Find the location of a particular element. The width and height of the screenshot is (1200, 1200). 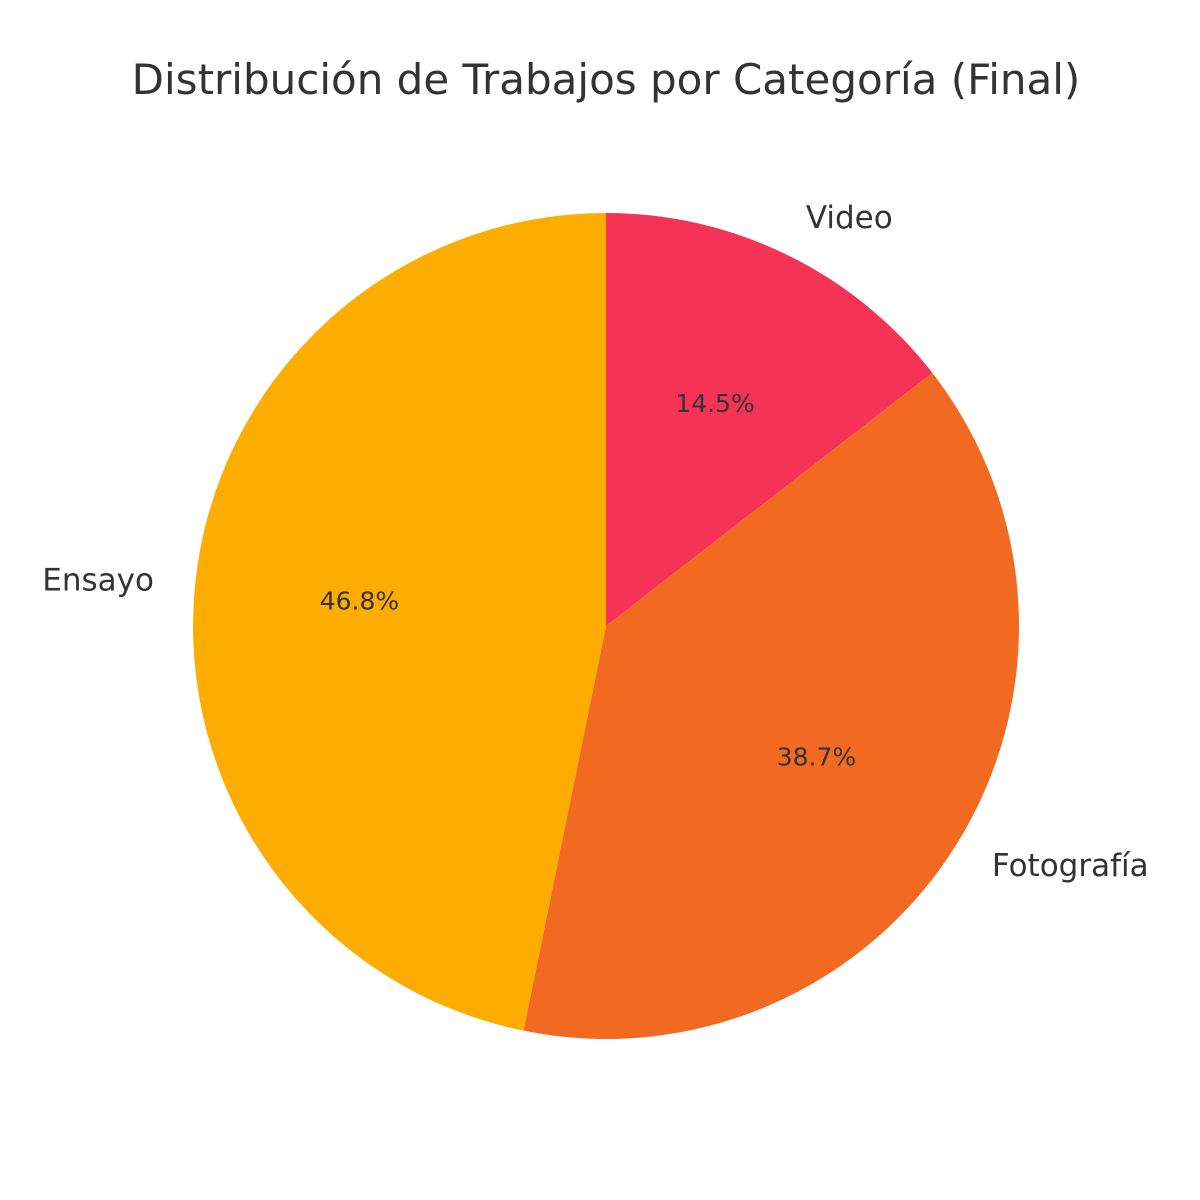

pct-label-fotografia: 38.7% is located at coordinates (816, 756).